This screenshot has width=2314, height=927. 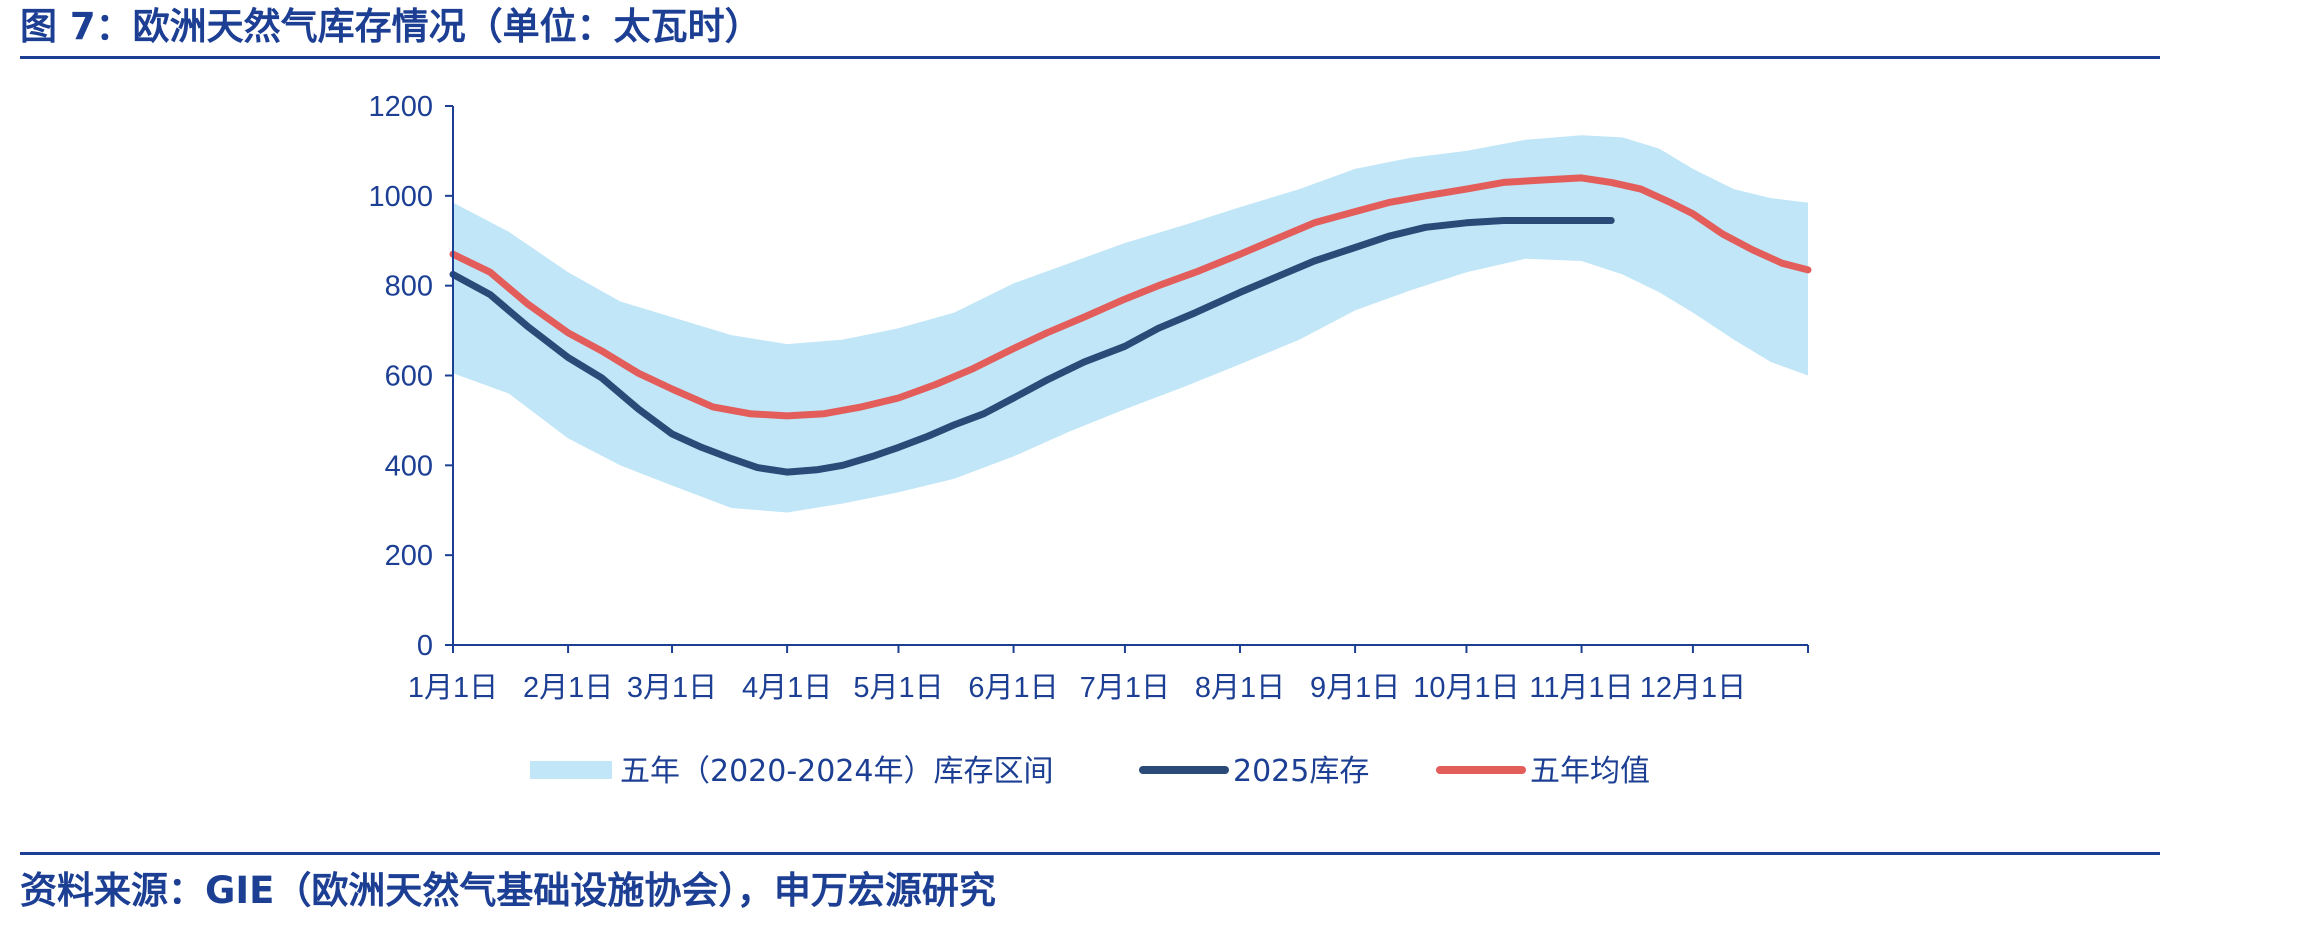 What do you see at coordinates (1693, 688) in the screenshot?
I see `x-tick-label: 12月1日` at bounding box center [1693, 688].